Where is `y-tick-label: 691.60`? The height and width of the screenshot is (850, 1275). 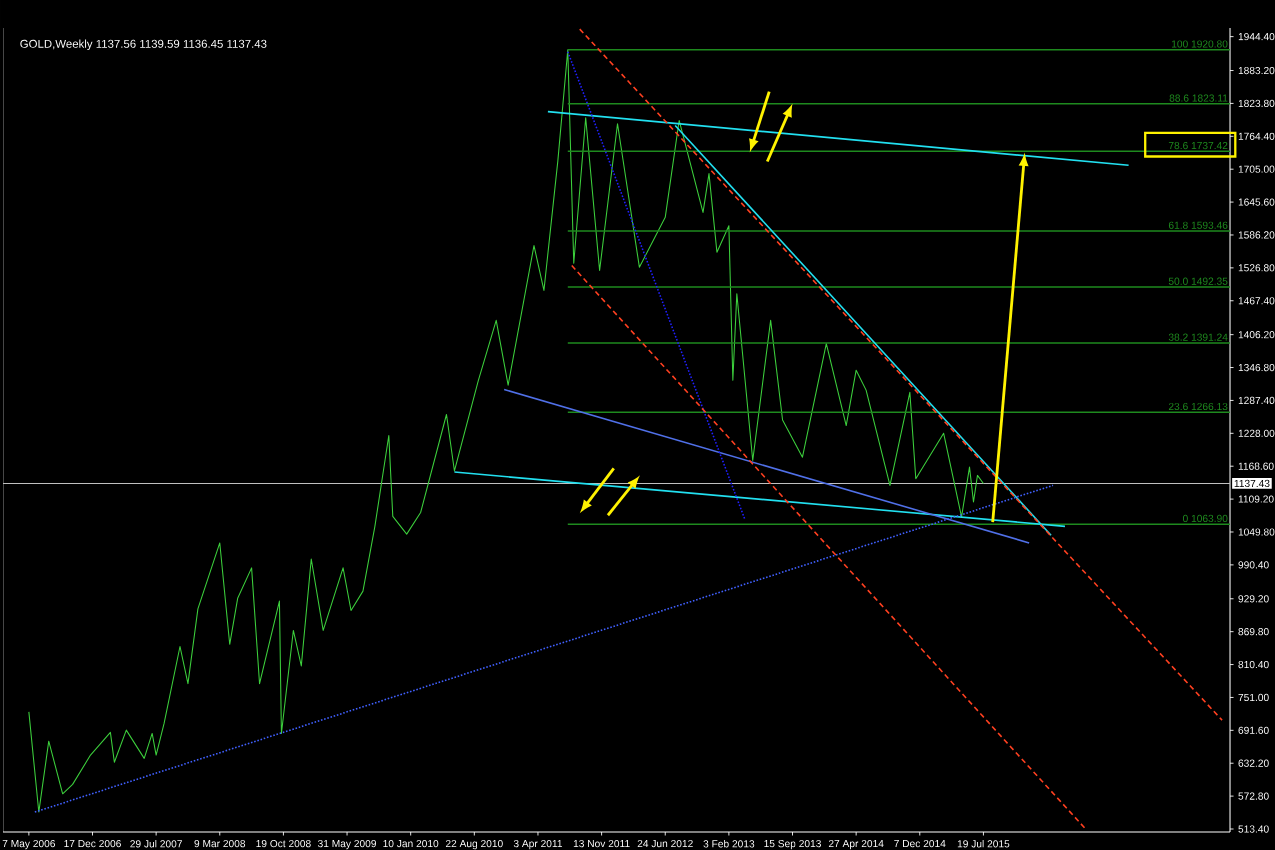 y-tick-label: 691.60 is located at coordinates (1253, 730).